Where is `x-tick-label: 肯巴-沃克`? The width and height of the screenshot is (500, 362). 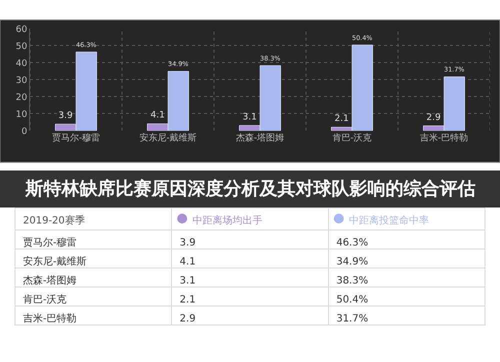 x-tick-label: 肯巴-沃克 is located at coordinates (352, 138).